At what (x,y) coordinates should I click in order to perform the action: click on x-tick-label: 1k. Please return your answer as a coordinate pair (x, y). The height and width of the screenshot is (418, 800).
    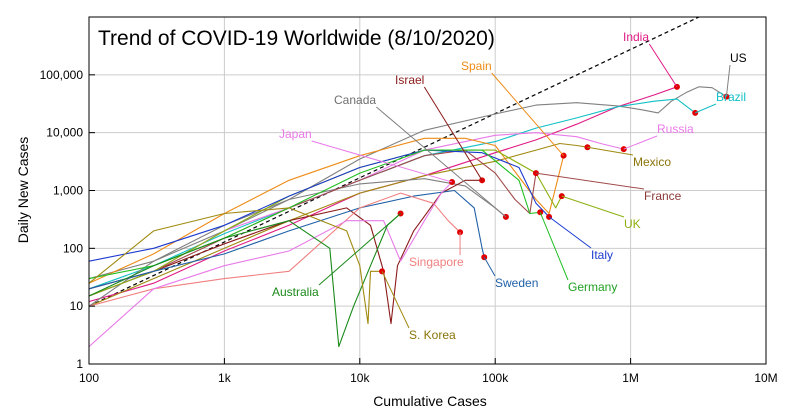
    Looking at the image, I should click on (225, 378).